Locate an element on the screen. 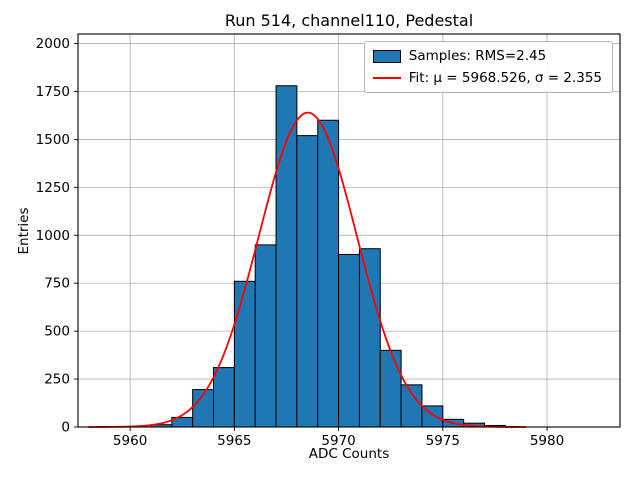  y-tick-label: 1000 is located at coordinates (53, 236).